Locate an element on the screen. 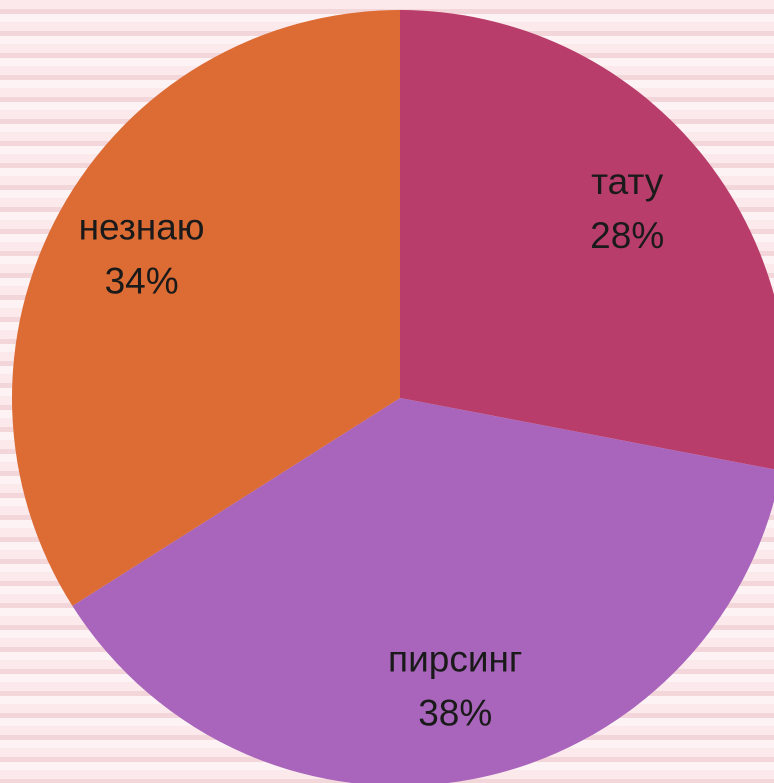 The width and height of the screenshot is (774, 783). slice-label: тату is located at coordinates (627, 181).